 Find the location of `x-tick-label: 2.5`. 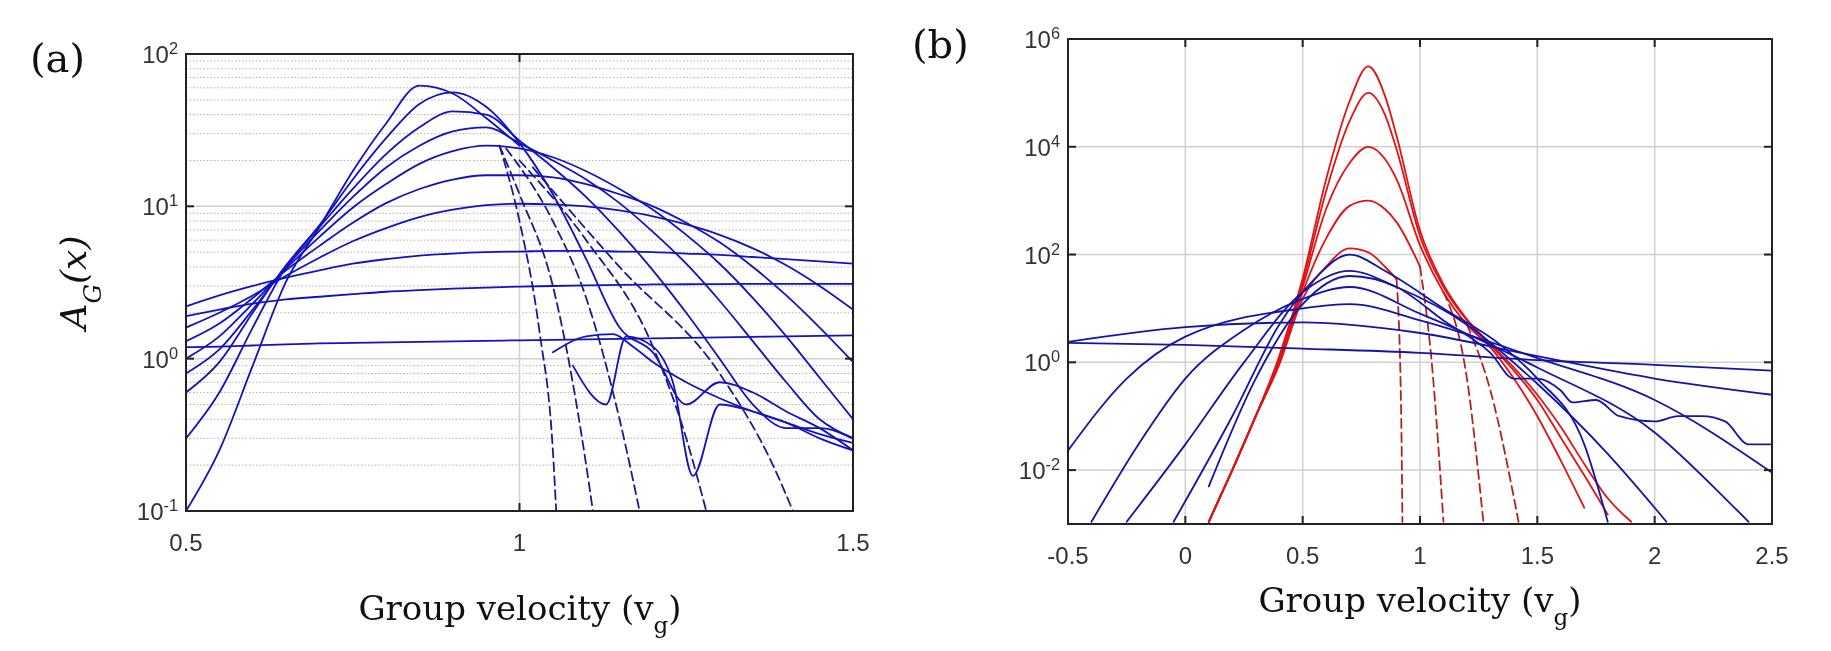

x-tick-label: 2.5 is located at coordinates (1772, 555).